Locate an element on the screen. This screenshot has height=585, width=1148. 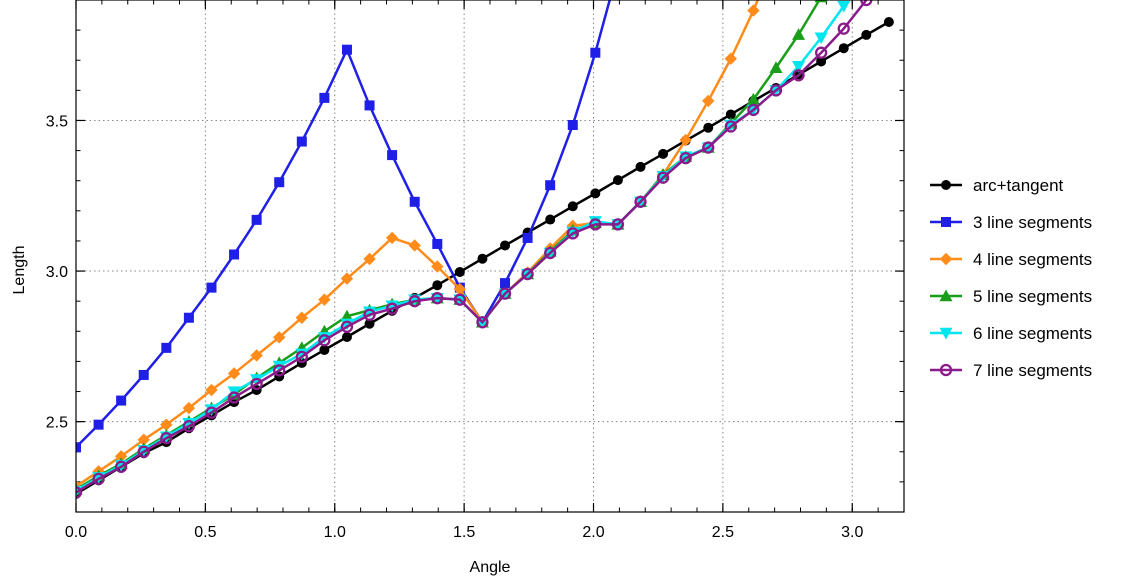
x-tick-label: 1.5 is located at coordinates (464, 532).